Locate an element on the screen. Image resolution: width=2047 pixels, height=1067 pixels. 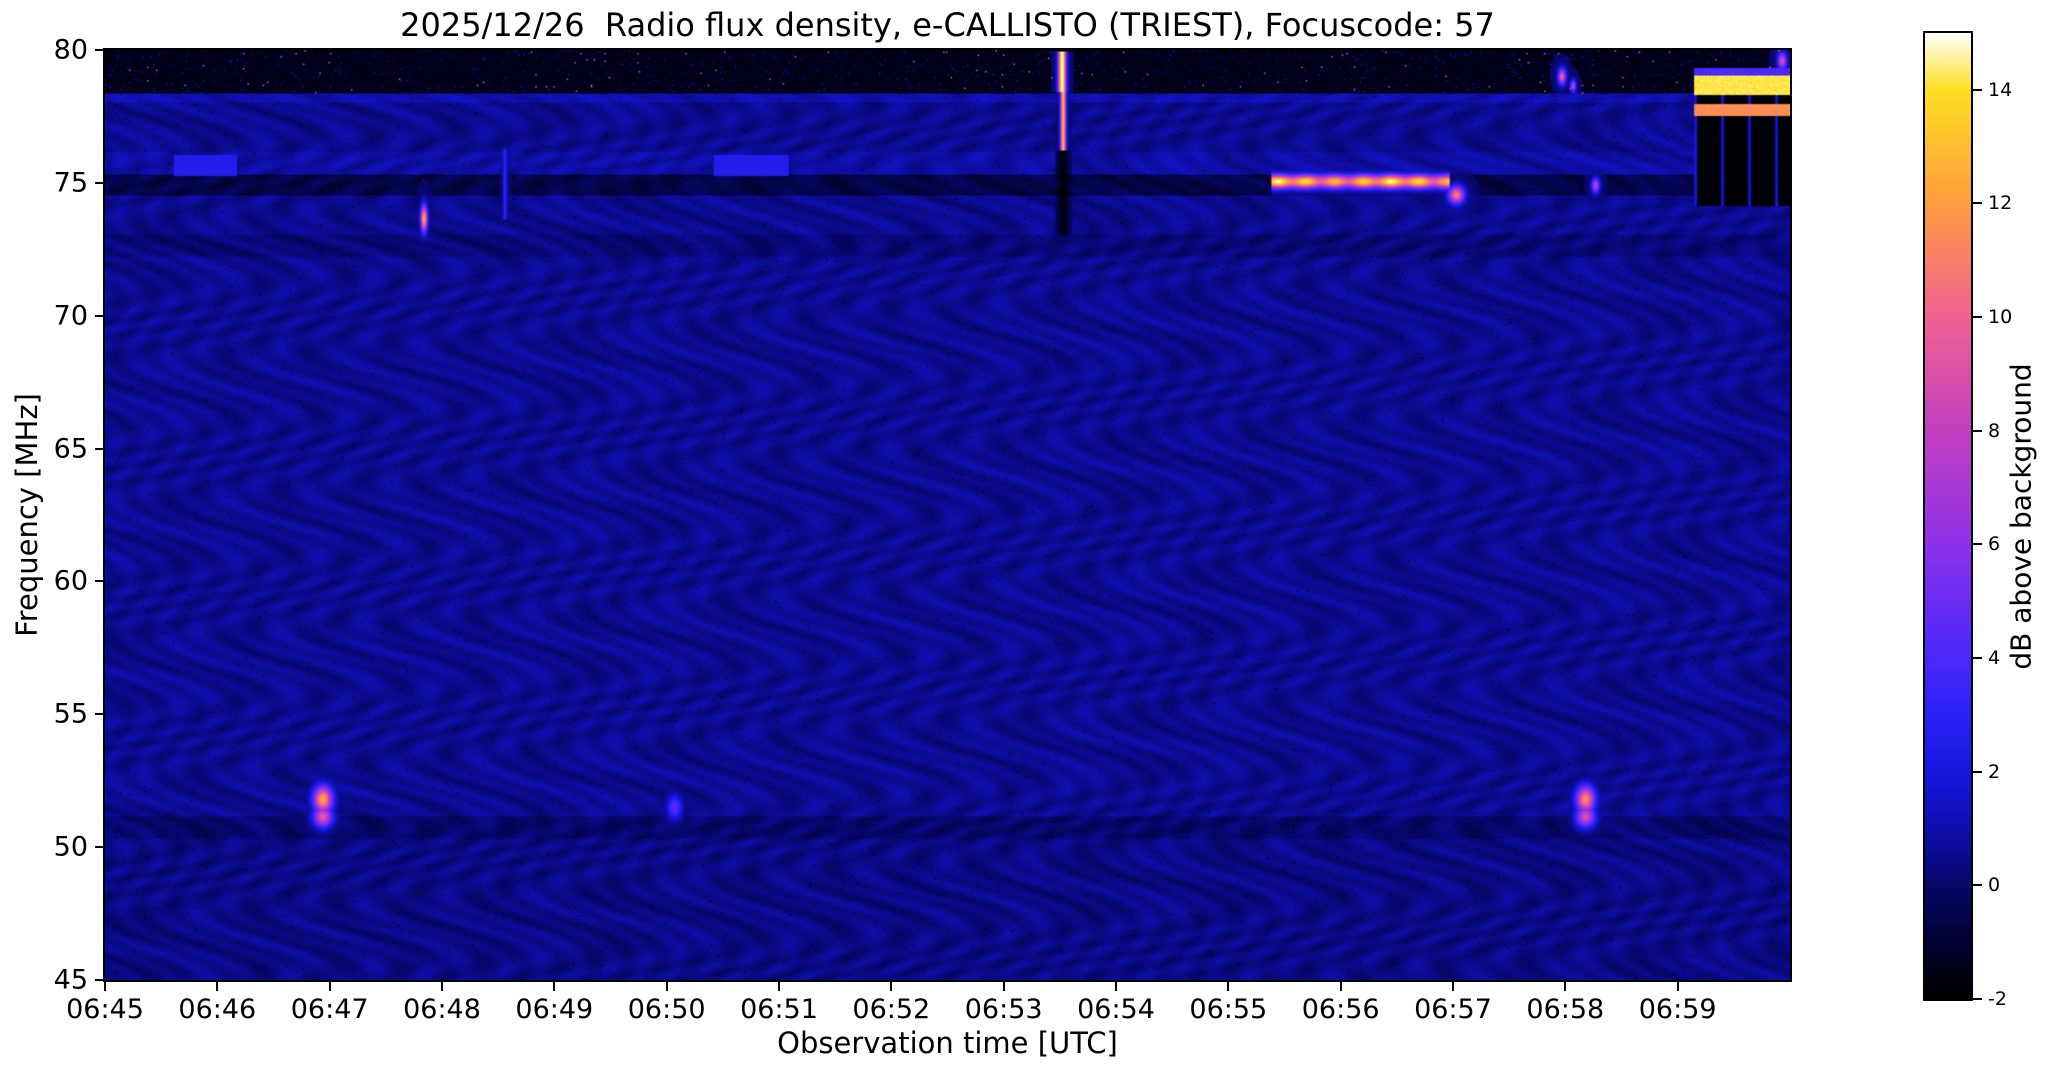
colorbar-tick-label: 2 is located at coordinates (1994, 771).